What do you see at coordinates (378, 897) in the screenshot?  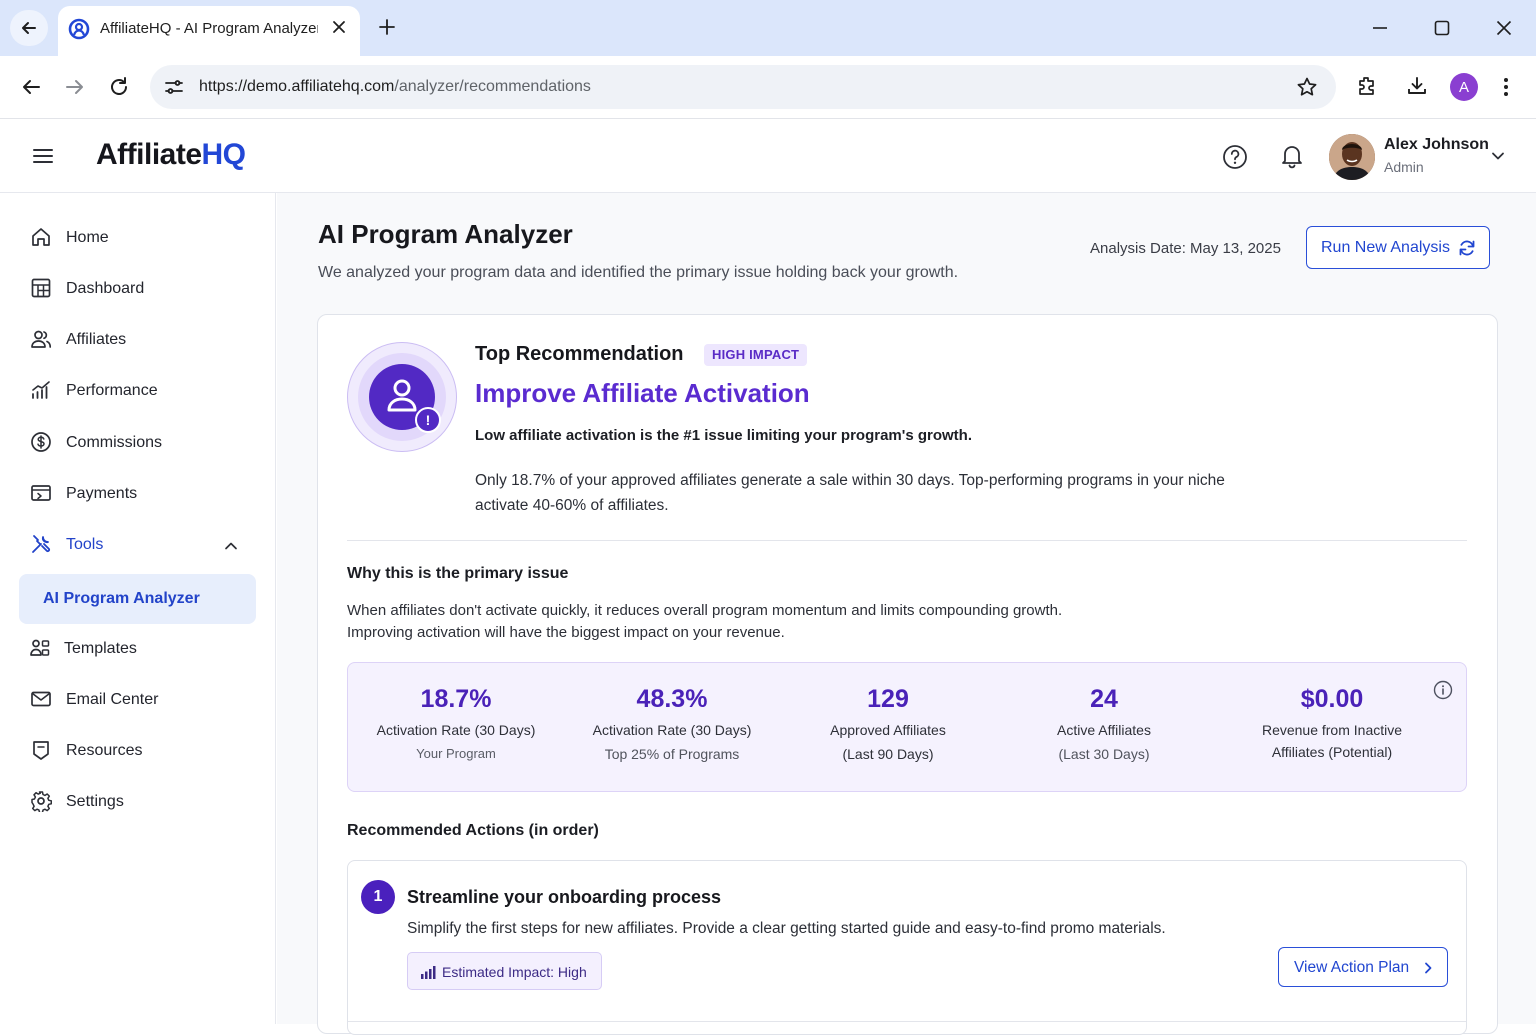 I see `action-number-badge: 1` at bounding box center [378, 897].